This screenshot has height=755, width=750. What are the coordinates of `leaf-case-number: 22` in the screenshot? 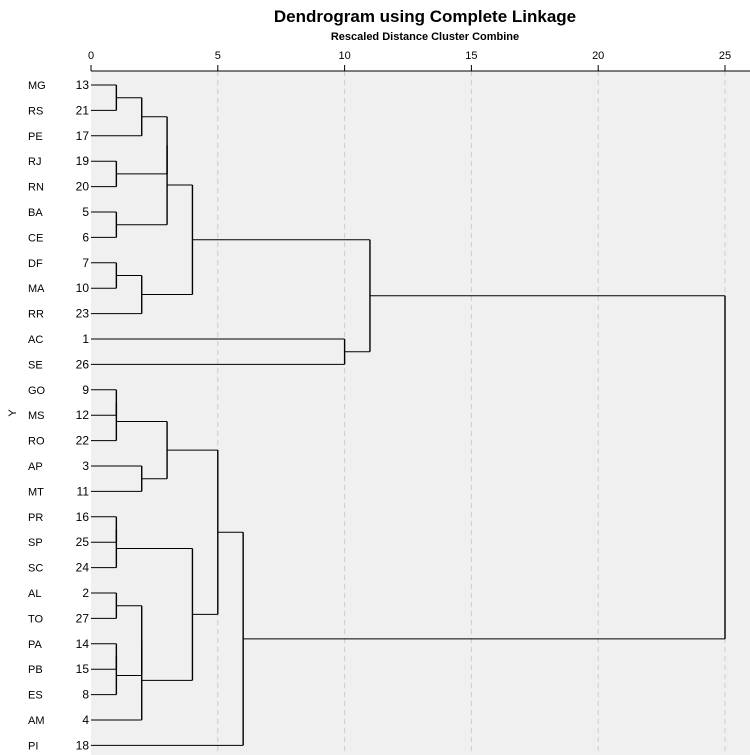 It's located at (83, 441).